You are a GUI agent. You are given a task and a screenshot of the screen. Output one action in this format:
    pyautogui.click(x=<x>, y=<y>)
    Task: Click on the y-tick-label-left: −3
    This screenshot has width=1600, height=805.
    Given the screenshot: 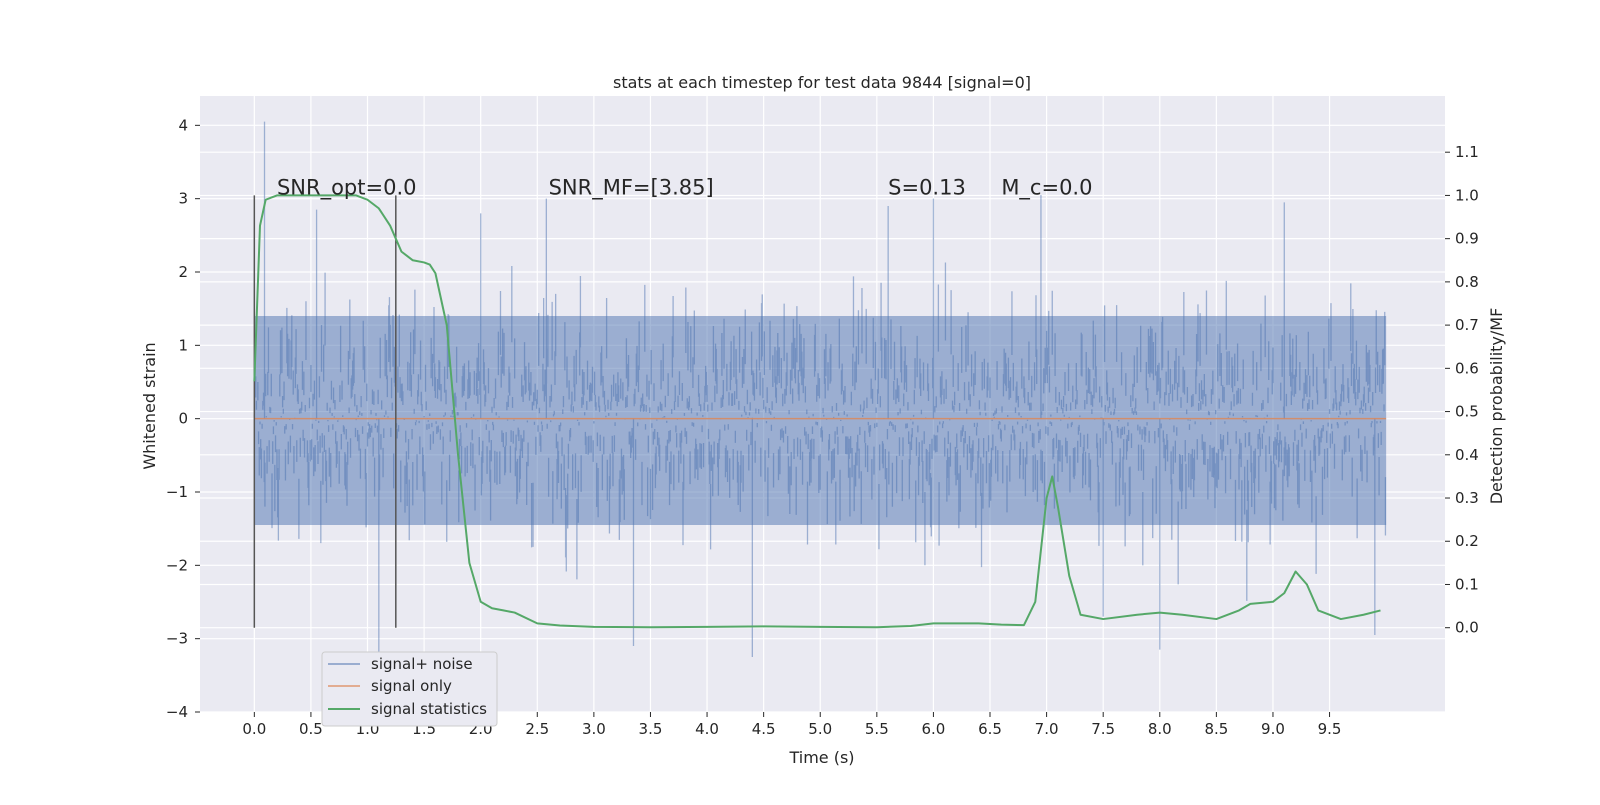 What is the action you would take?
    pyautogui.click(x=177, y=639)
    